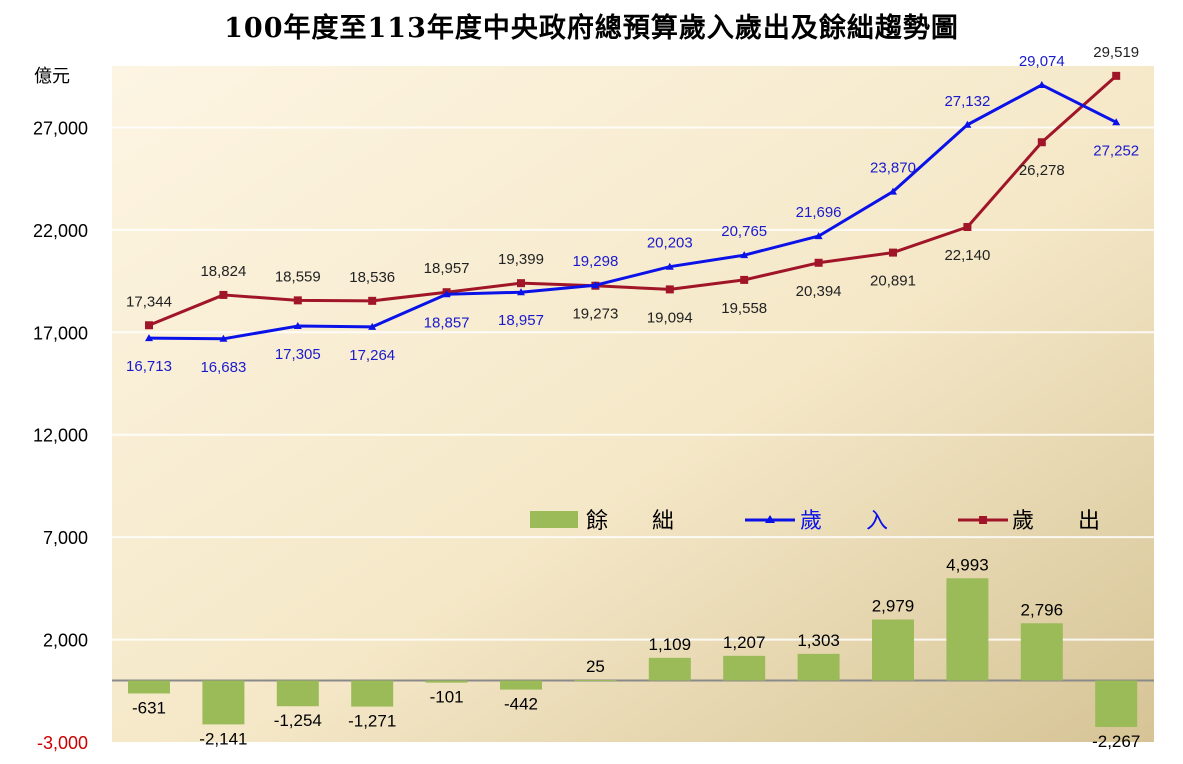 This screenshot has height=764, width=1183. What do you see at coordinates (983, 520) in the screenshot?
I see `legend-expenditure-marker` at bounding box center [983, 520].